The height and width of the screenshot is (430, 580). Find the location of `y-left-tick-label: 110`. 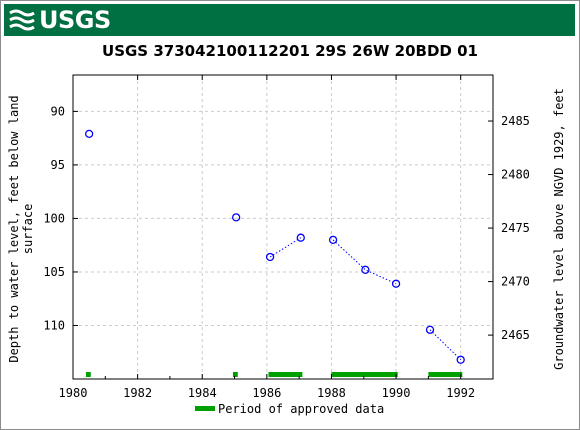

y-left-tick-label: 110 is located at coordinates (54, 325).